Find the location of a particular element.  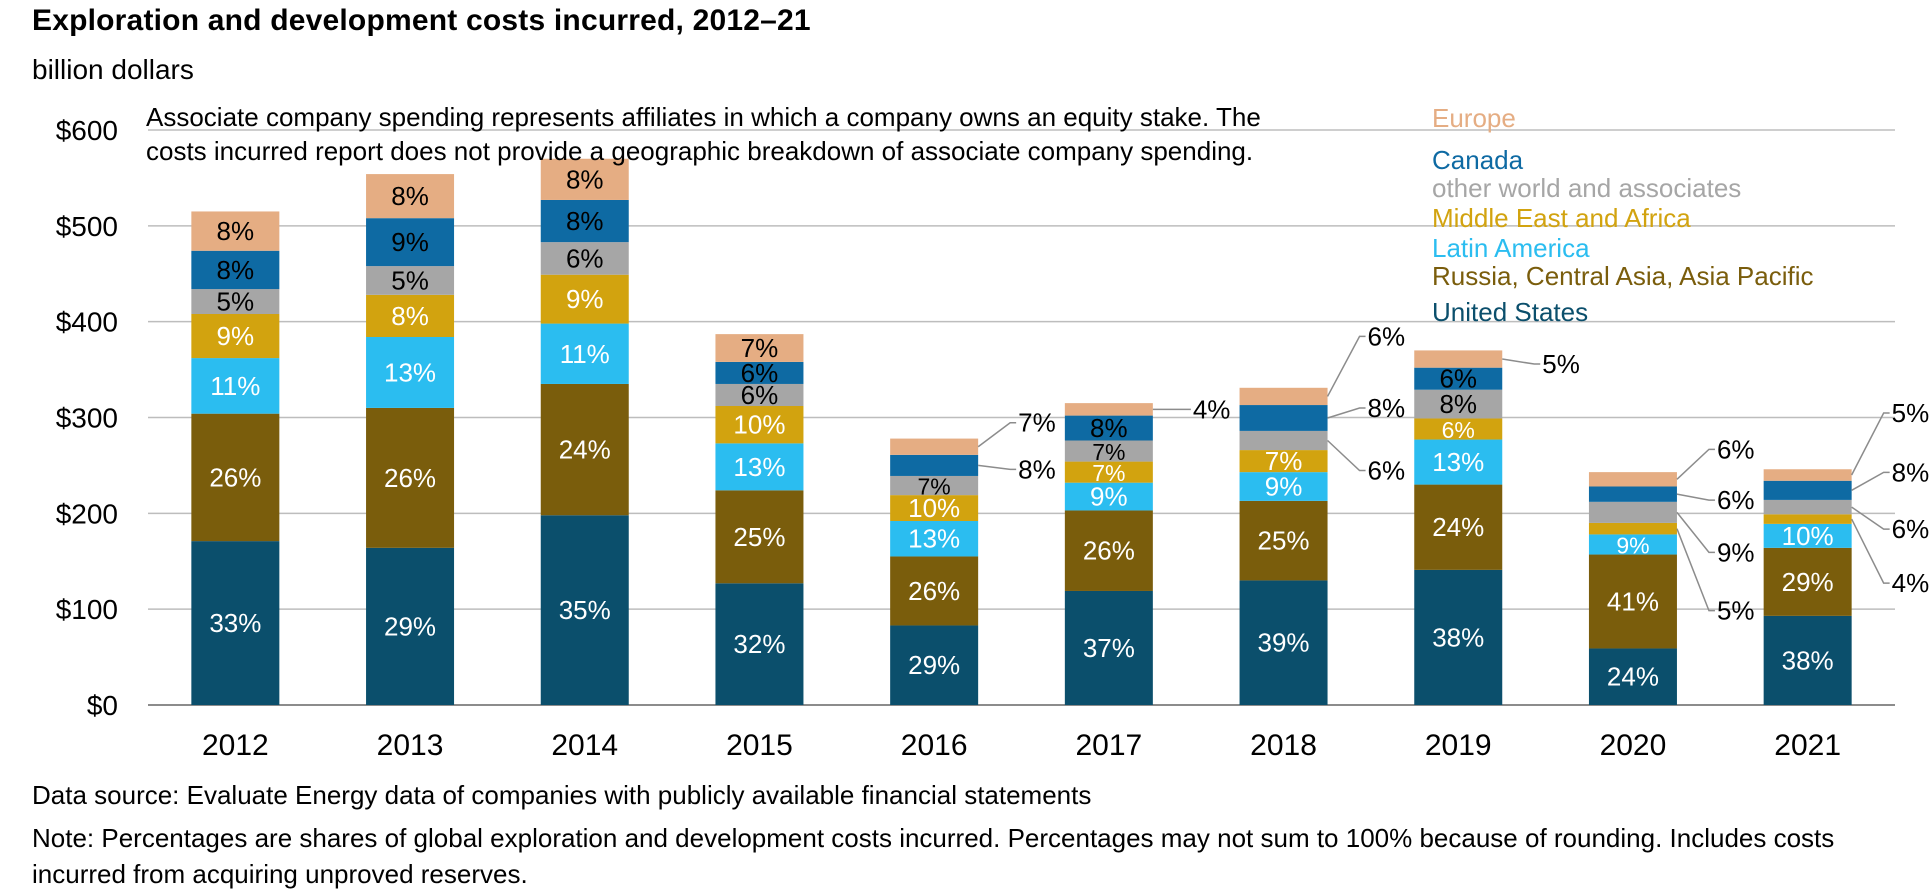

unit-label: billion dollars is located at coordinates (113, 69).